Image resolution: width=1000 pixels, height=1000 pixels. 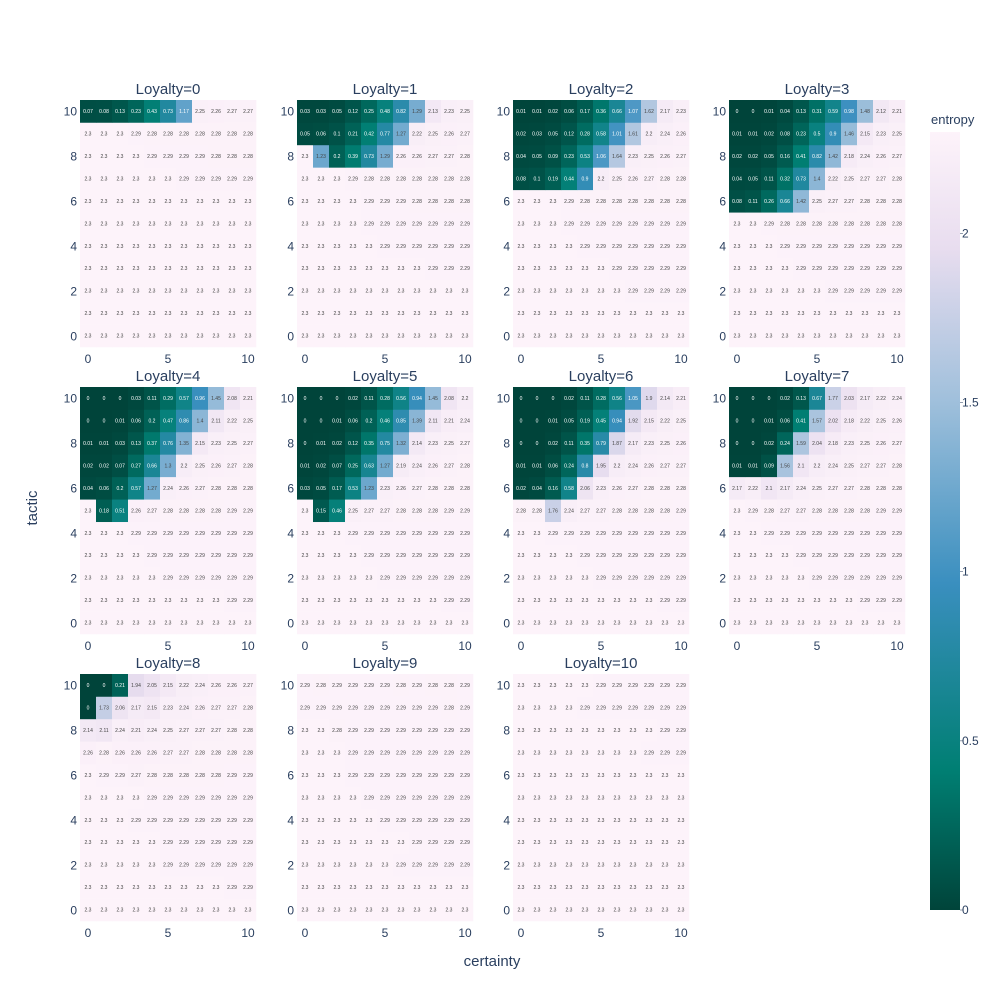 What do you see at coordinates (337, 444) in the screenshot?
I see `cell-label: 0.02` at bounding box center [337, 444].